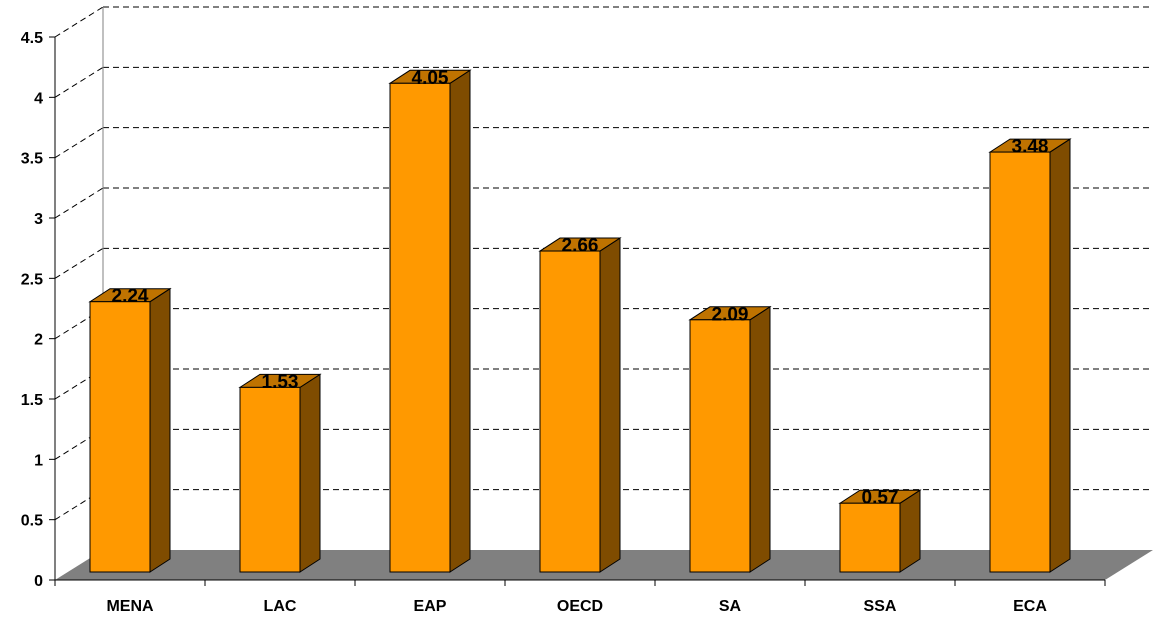  Describe the element at coordinates (38, 460) in the screenshot. I see `y-tick-label: 1` at that location.